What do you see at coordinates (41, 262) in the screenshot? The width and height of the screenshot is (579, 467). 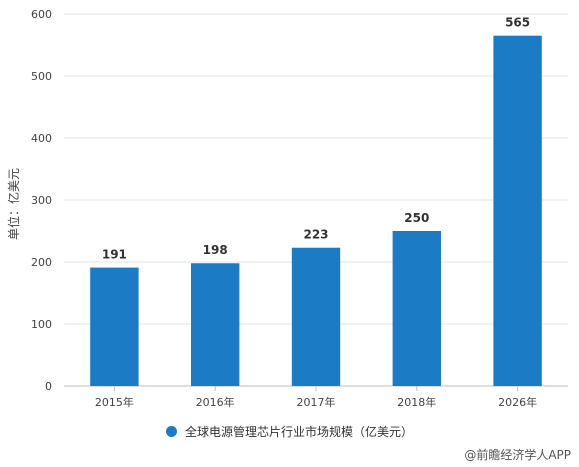 I see `y-tick-label: 200` at bounding box center [41, 262].